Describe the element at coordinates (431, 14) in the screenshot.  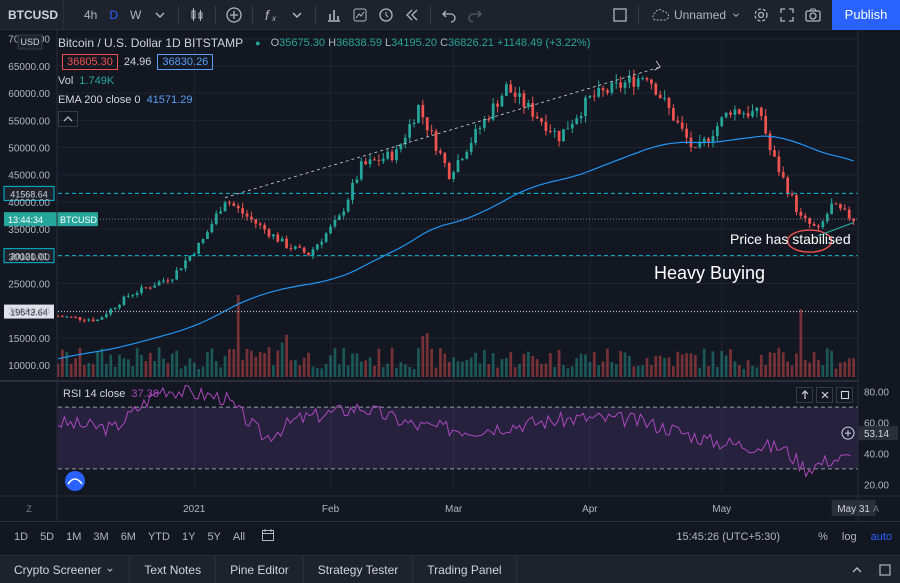
I see `divider` at that location.